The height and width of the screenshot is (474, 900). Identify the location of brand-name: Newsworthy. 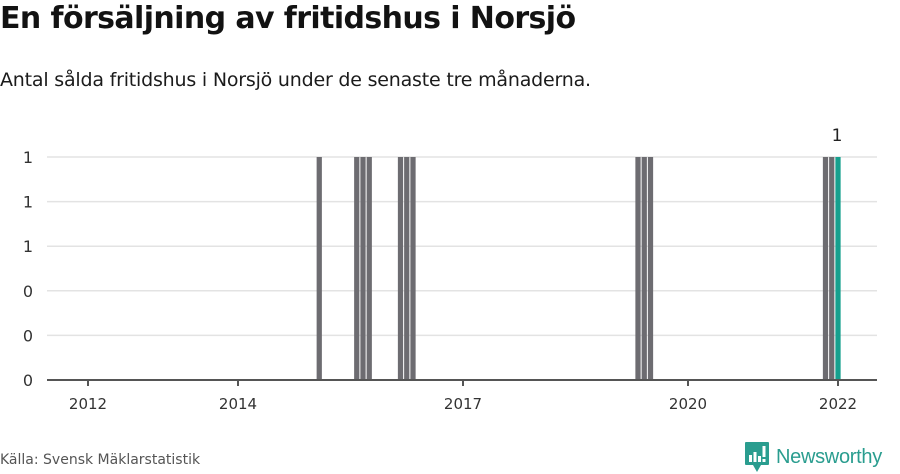
(829, 456).